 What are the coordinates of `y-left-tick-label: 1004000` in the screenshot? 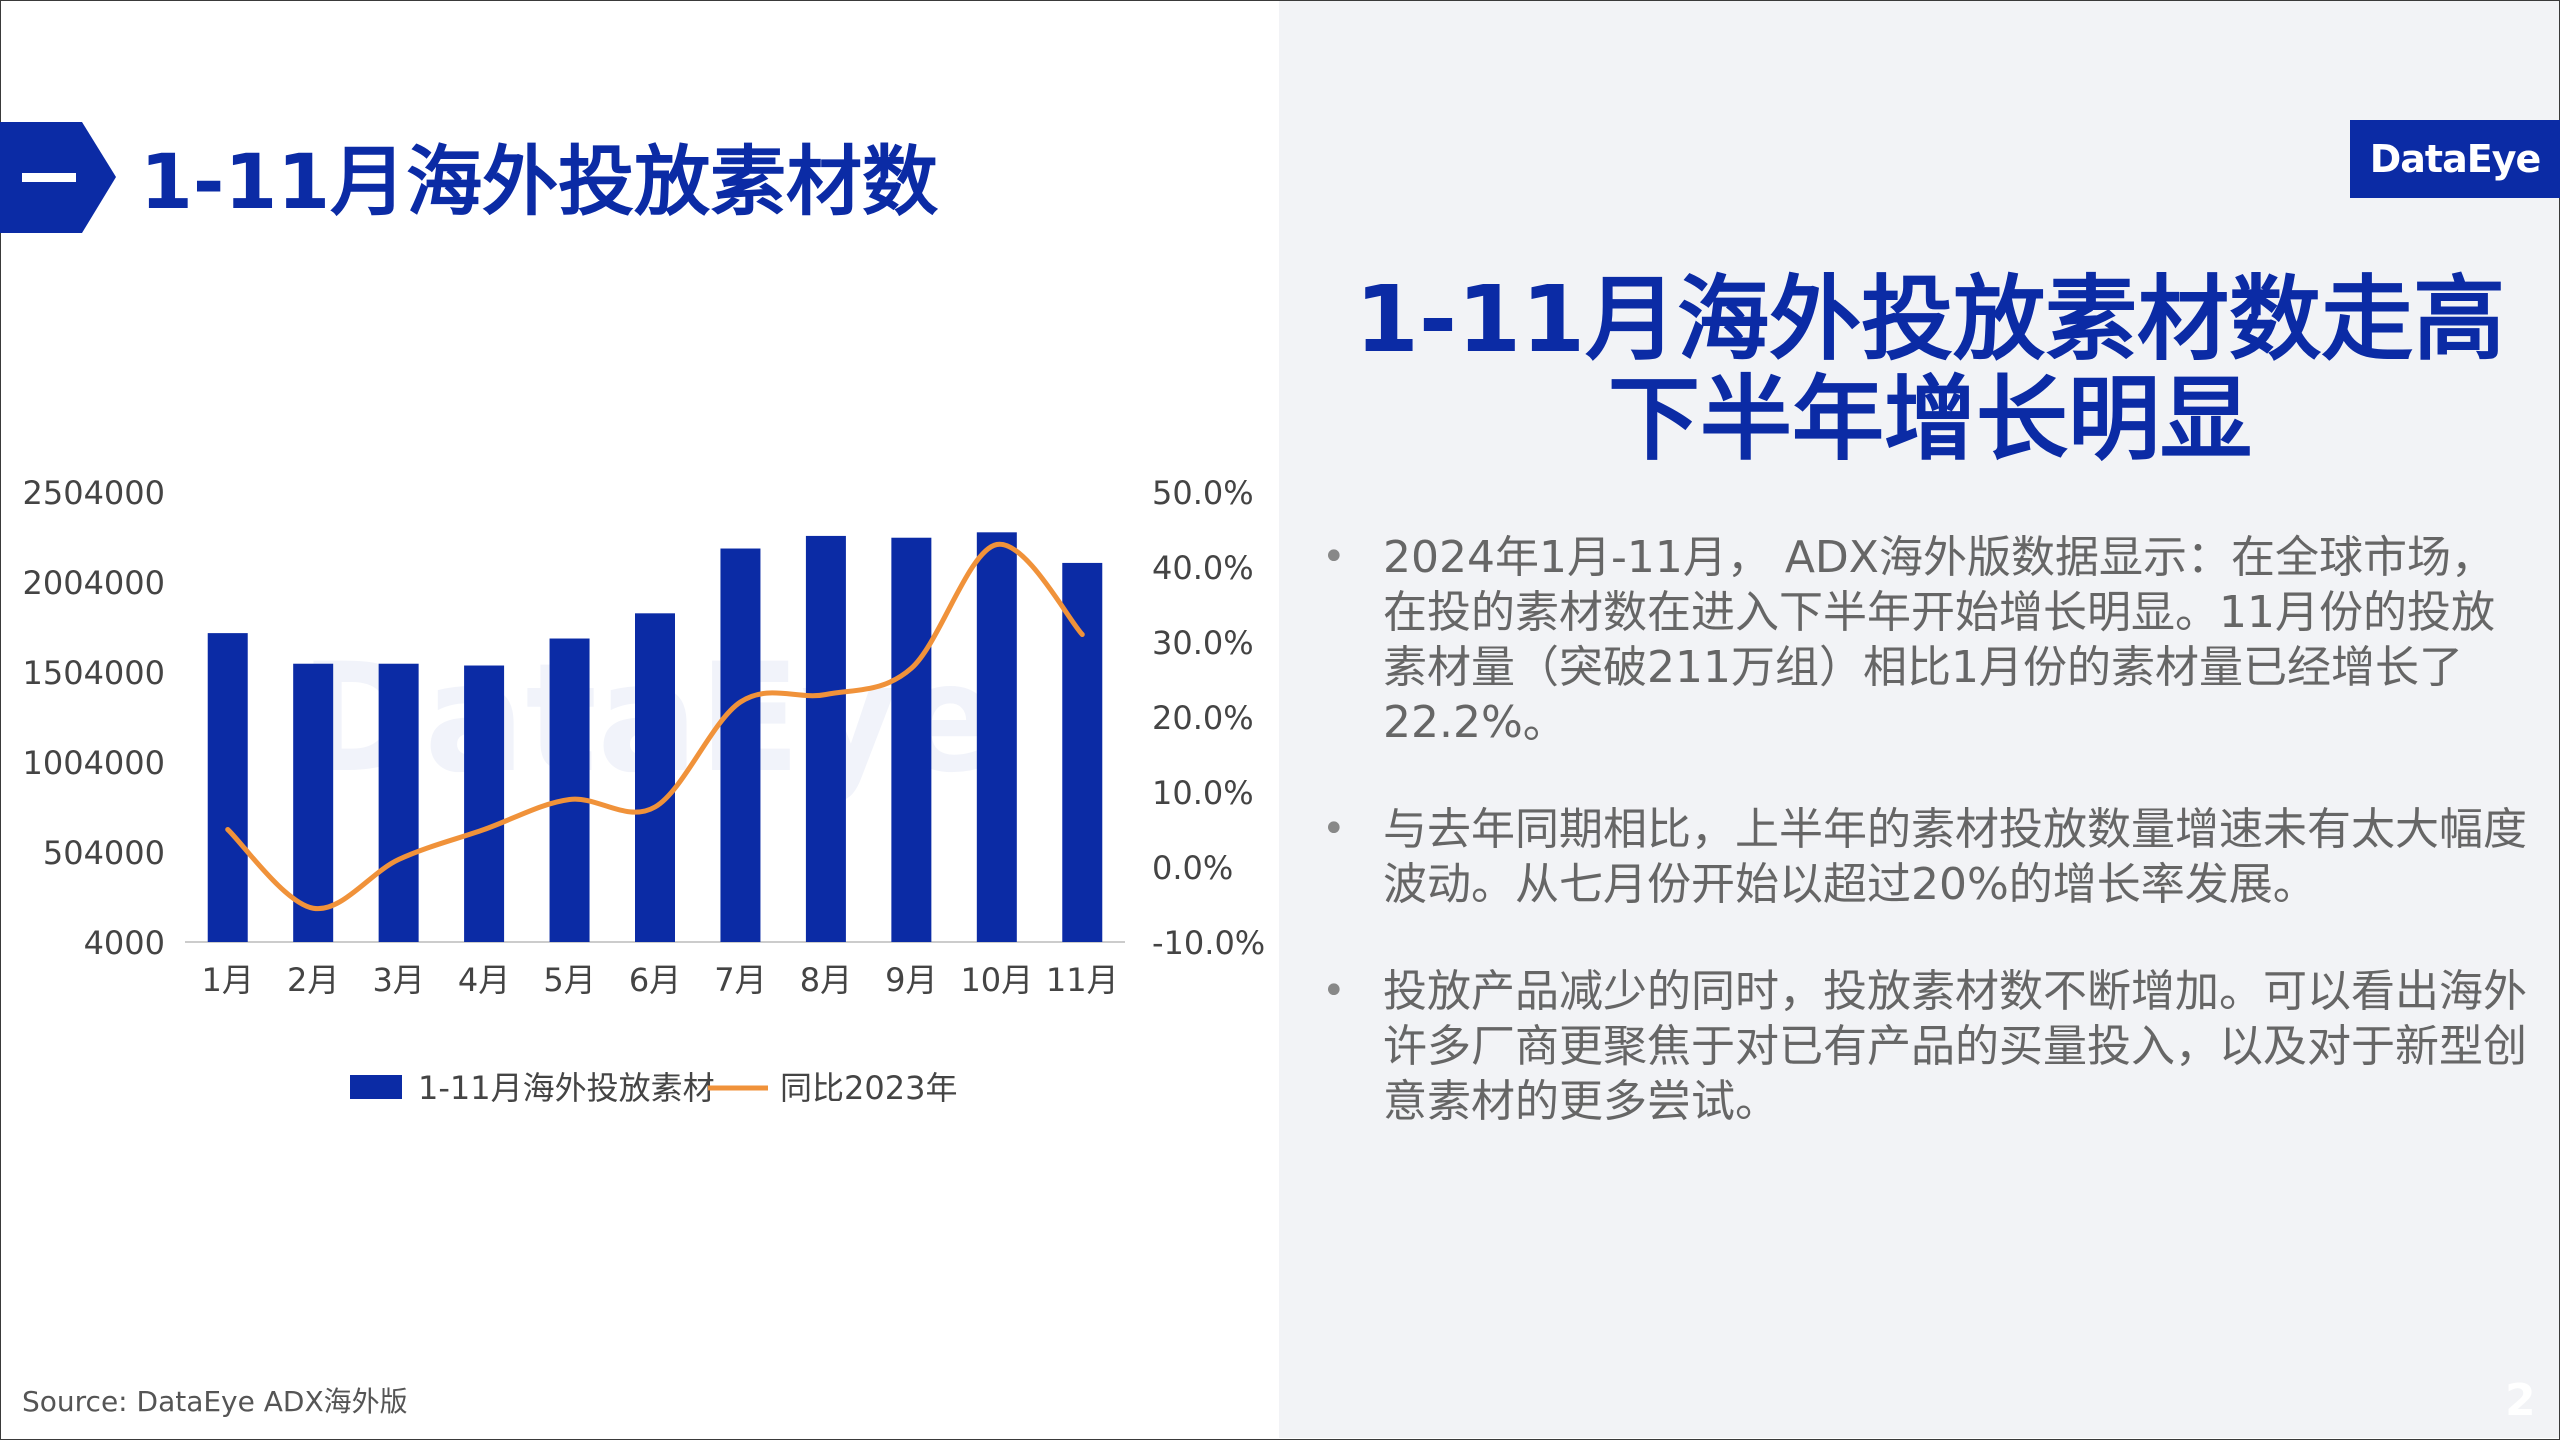 It's located at (93, 763).